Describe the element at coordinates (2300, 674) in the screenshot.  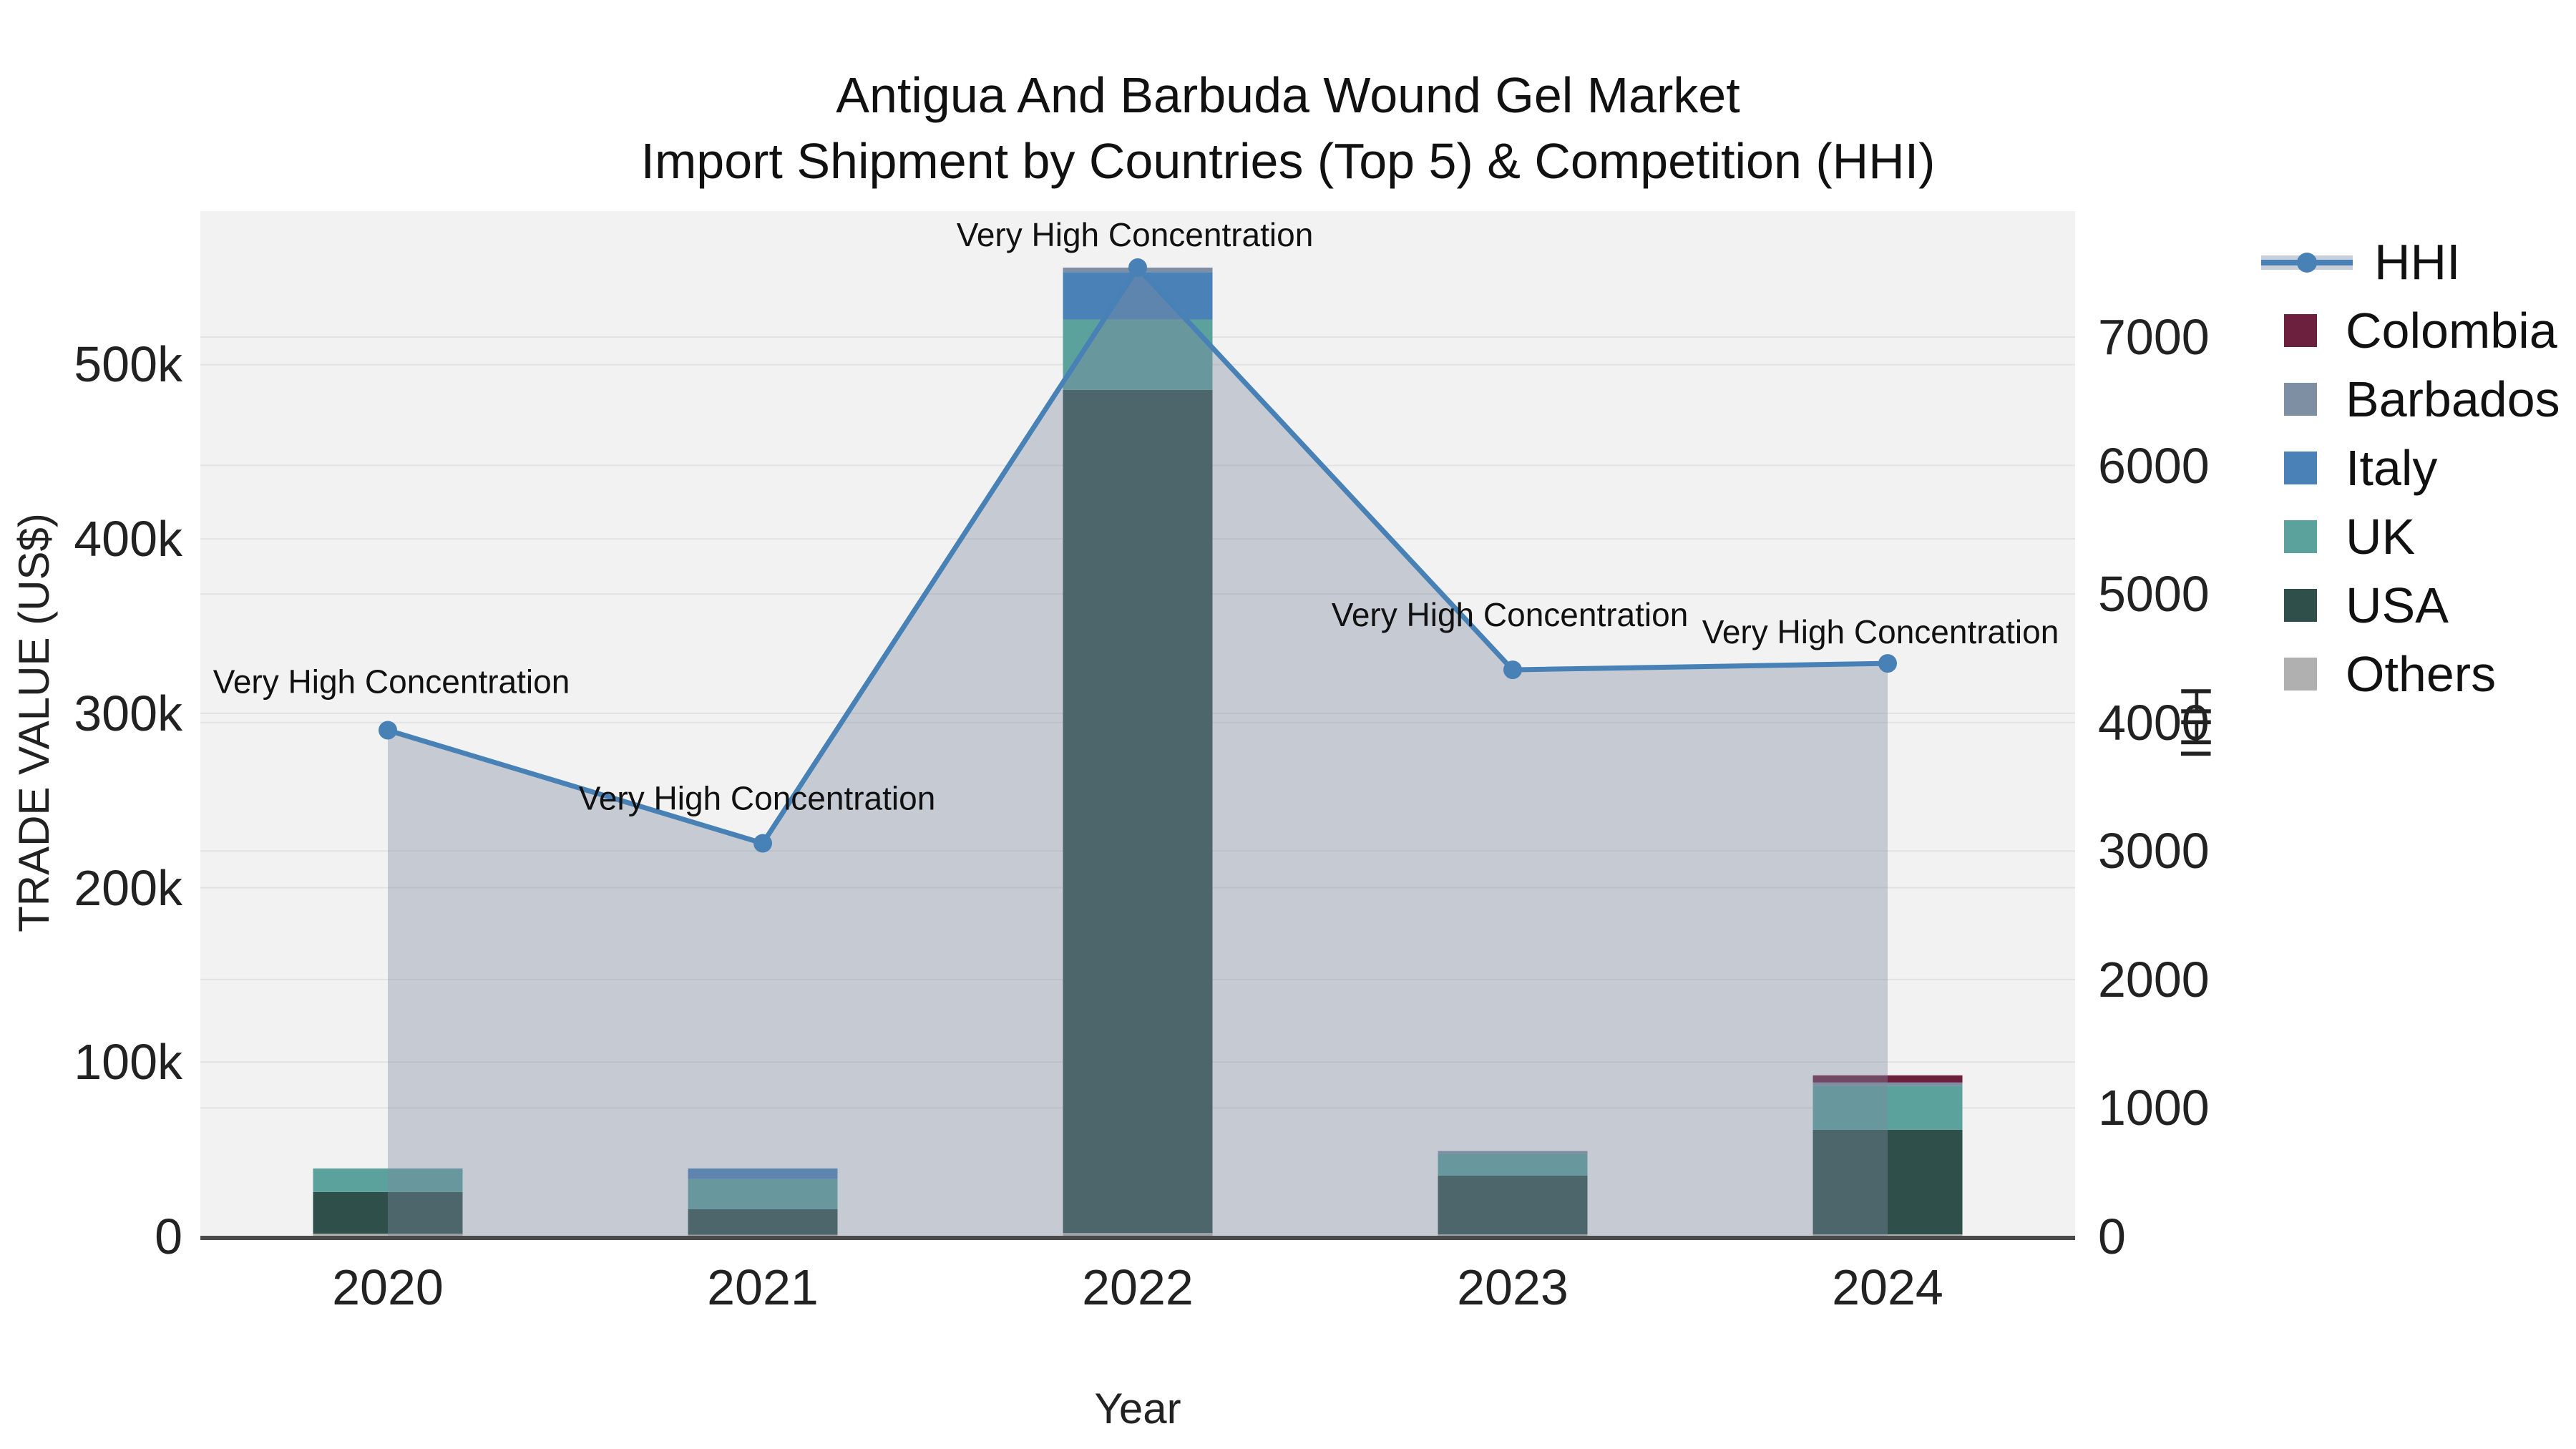
I see `others-swatch-icon` at that location.